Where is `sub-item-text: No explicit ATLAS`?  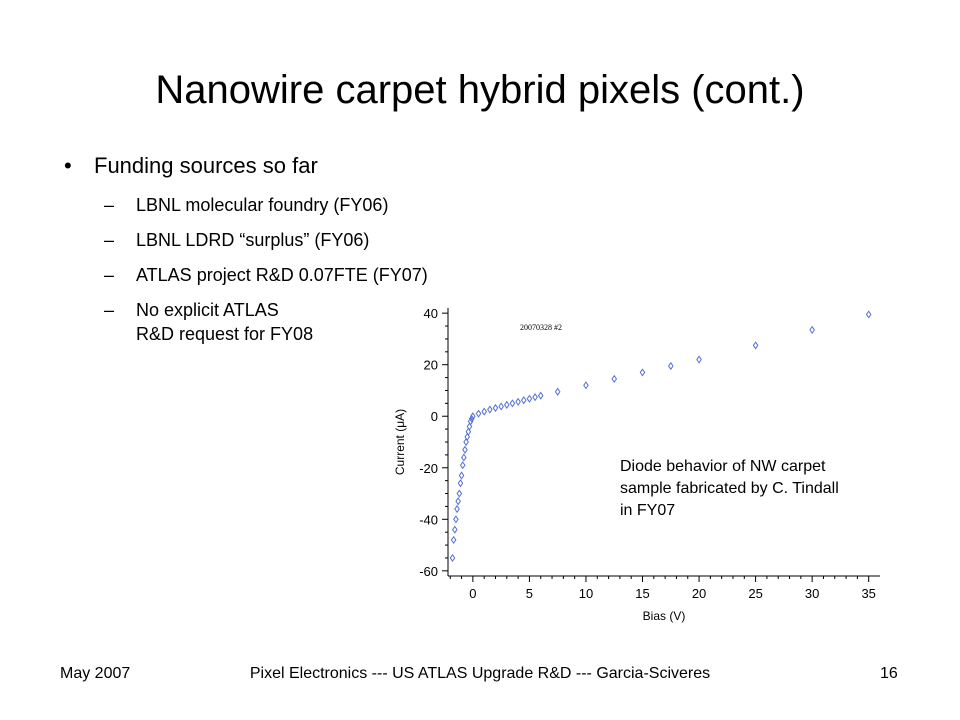
sub-item-text: No explicit ATLAS is located at coordinates (207, 310).